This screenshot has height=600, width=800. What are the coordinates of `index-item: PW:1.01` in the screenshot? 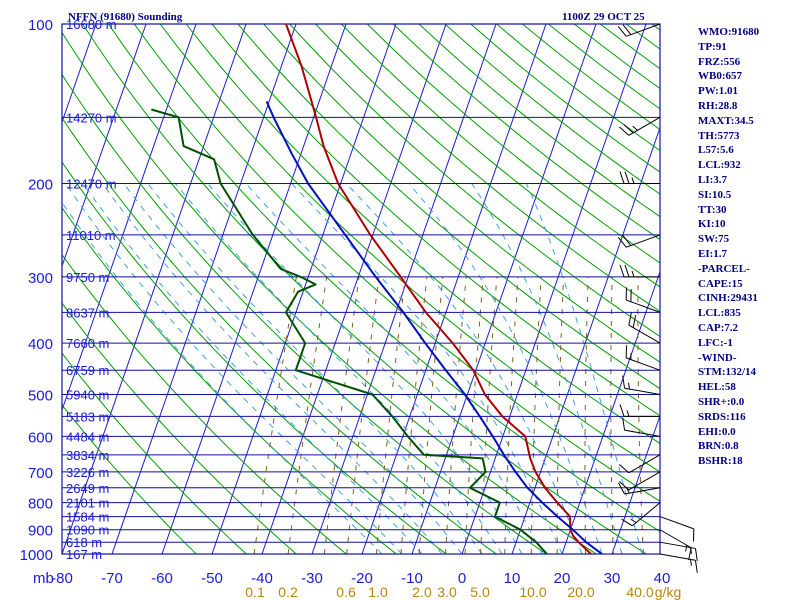 It's located at (718, 91).